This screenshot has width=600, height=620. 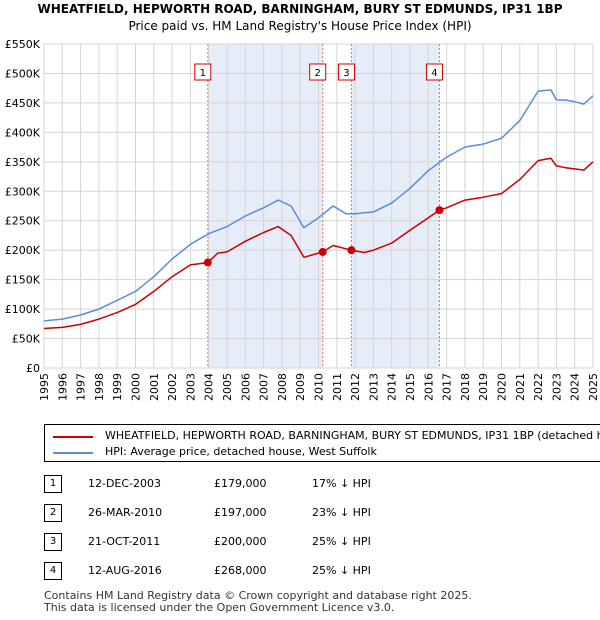 I want to click on x-tick-label: 2012, so click(x=355, y=387).